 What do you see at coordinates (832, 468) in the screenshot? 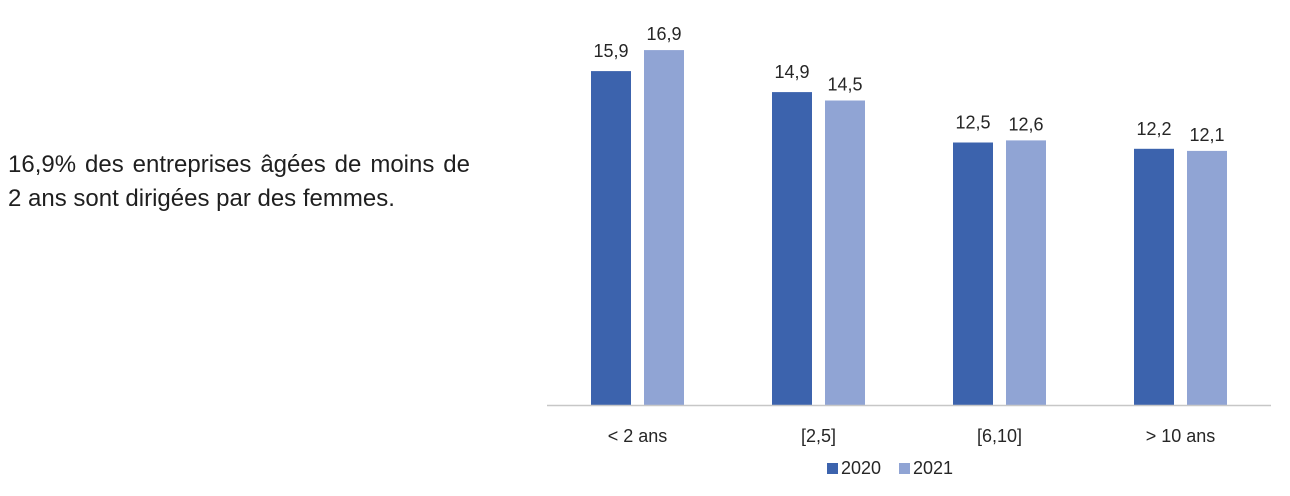
I see `legend-swatch-2020` at bounding box center [832, 468].